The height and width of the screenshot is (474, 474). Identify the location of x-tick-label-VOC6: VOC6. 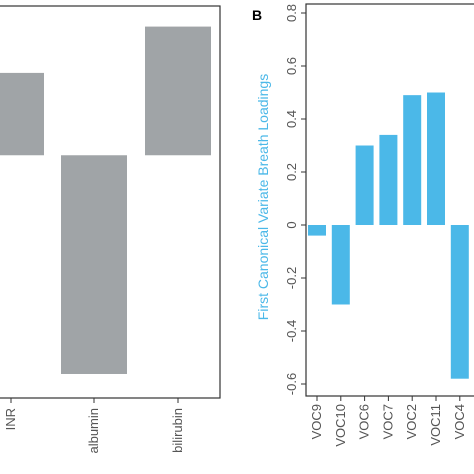
(364, 421).